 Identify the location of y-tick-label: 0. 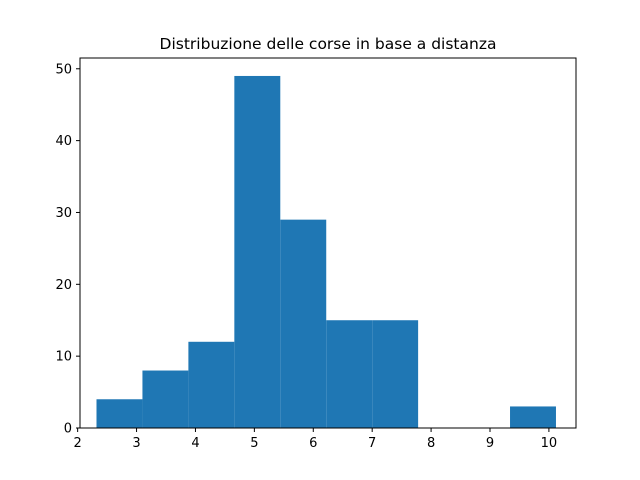
(68, 429).